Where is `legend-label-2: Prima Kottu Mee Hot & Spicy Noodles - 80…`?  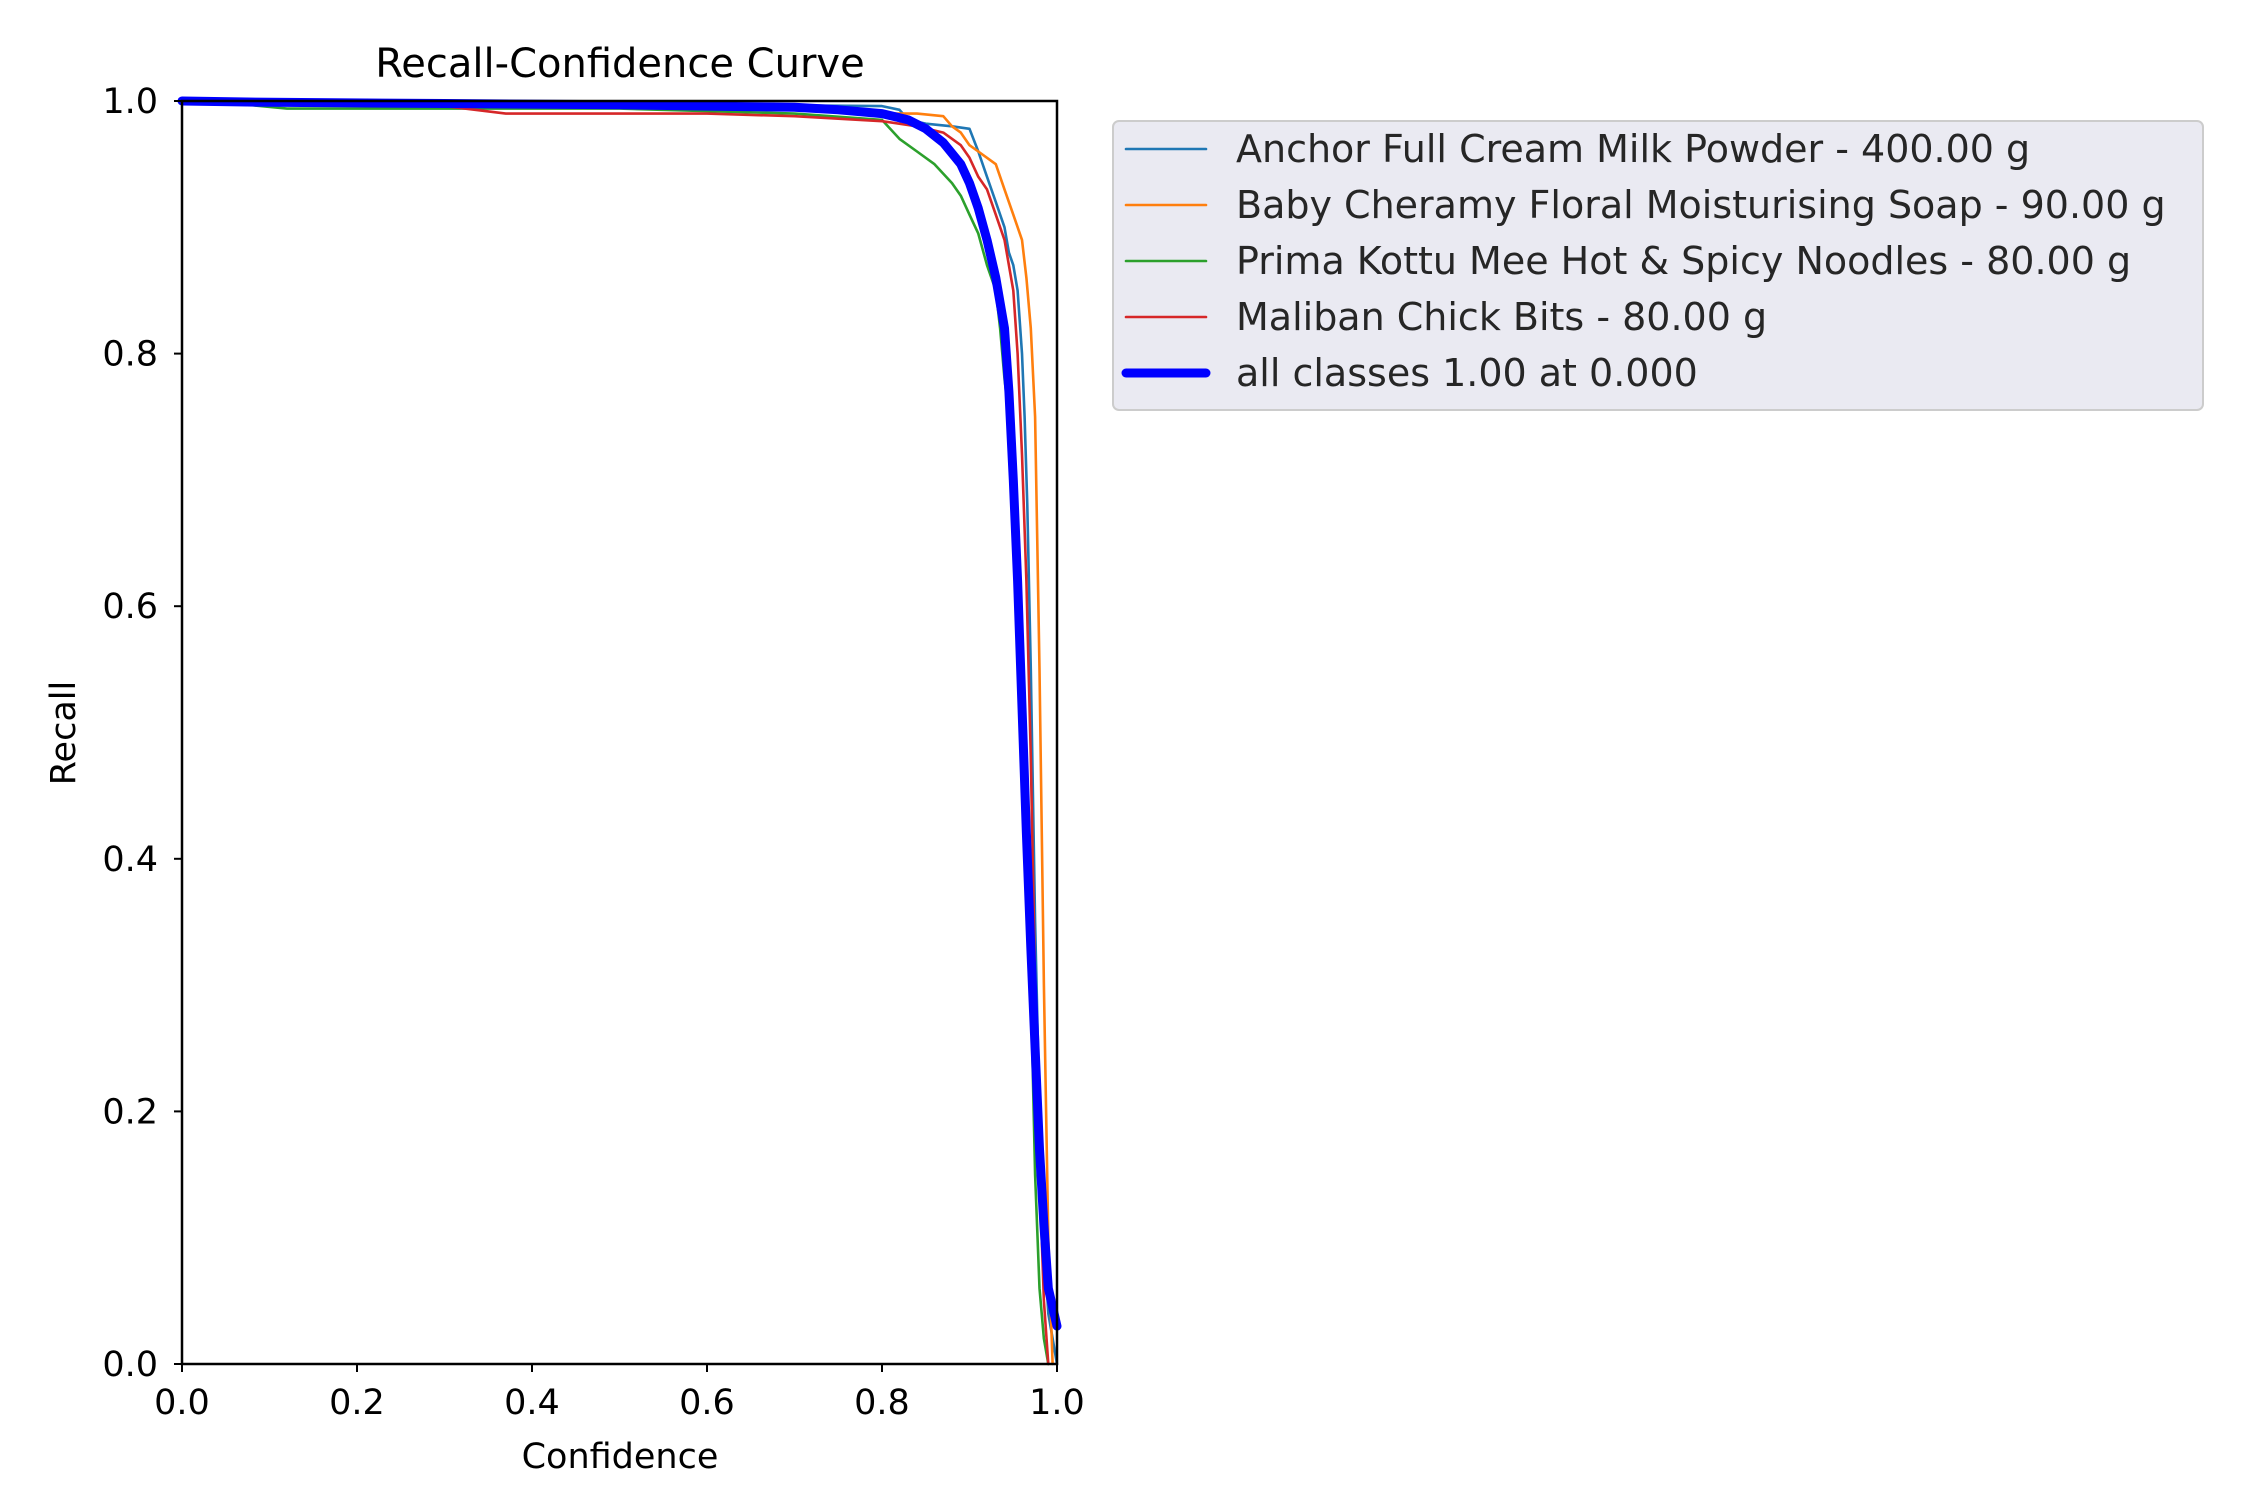
legend-label-2: Prima Kottu Mee Hot & Spicy Noodles - 80… is located at coordinates (1683, 261).